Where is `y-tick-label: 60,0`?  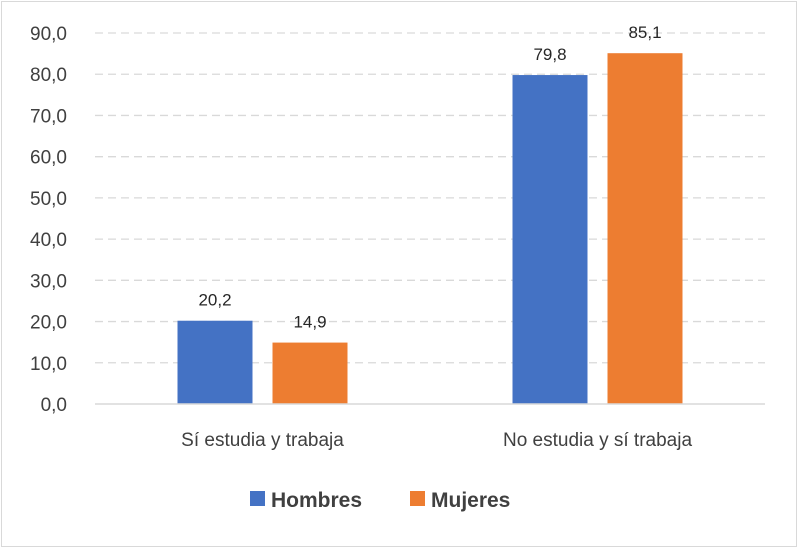
y-tick-label: 60,0 is located at coordinates (48, 158).